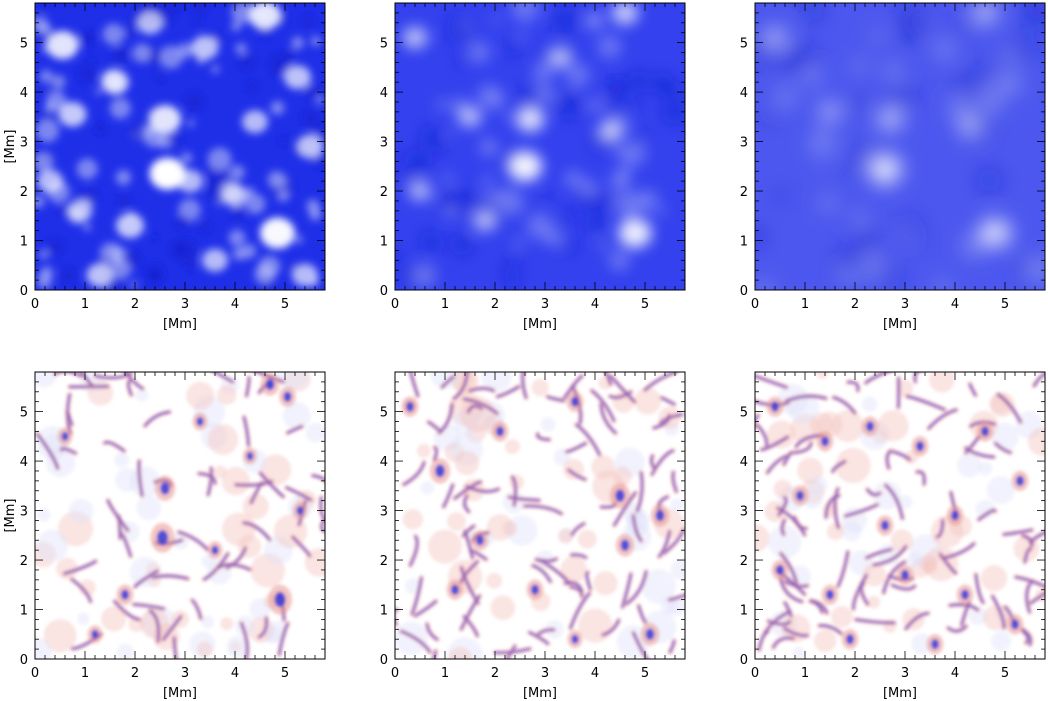  I want to click on panel-top-right: 0 1 2 3 4 5 0 1 2 3 4 5 [Mm], so click(893, 167).